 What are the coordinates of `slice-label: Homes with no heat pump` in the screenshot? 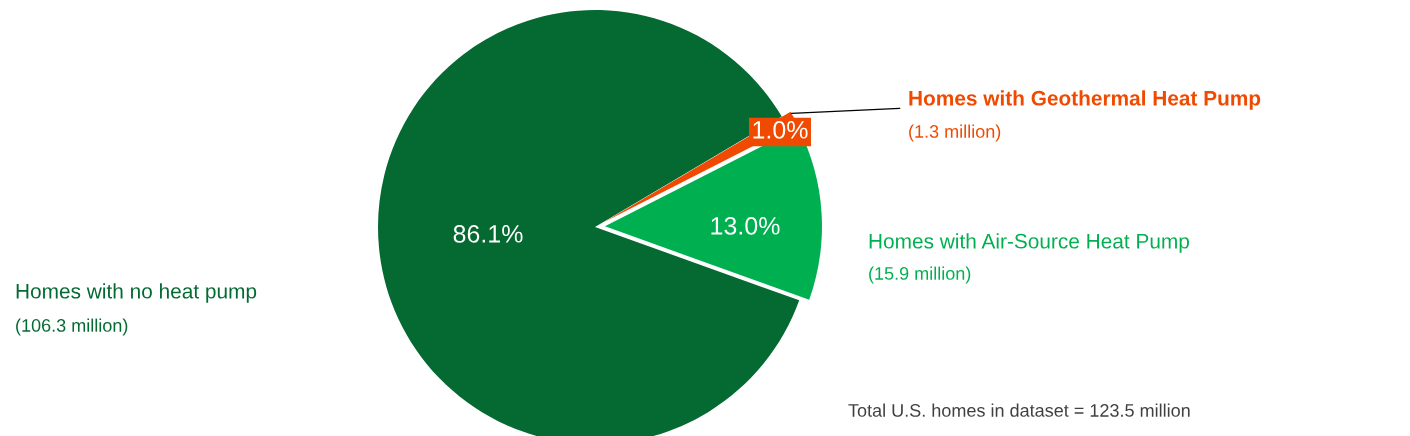 It's located at (136, 293).